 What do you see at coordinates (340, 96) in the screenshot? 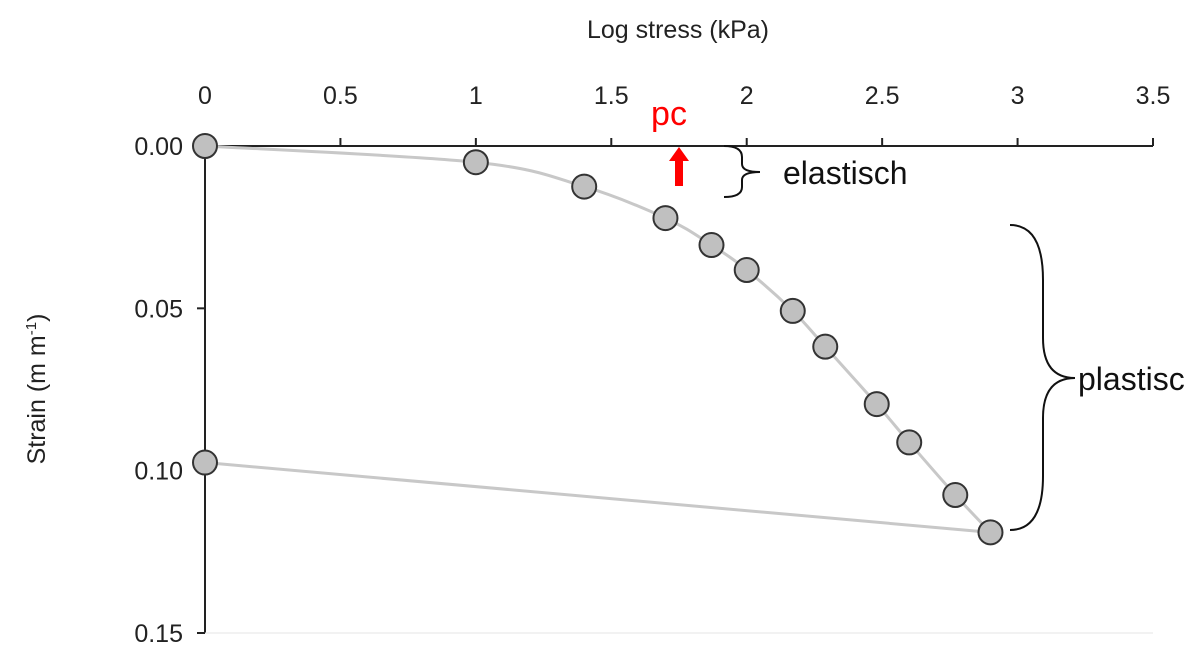
I see `x-tick-label: 0.5` at bounding box center [340, 96].